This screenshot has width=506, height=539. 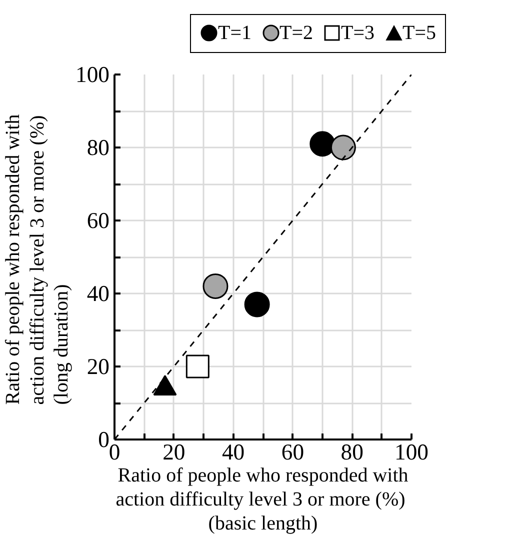 What do you see at coordinates (357, 33) in the screenshot?
I see `legend-label: T=3` at bounding box center [357, 33].